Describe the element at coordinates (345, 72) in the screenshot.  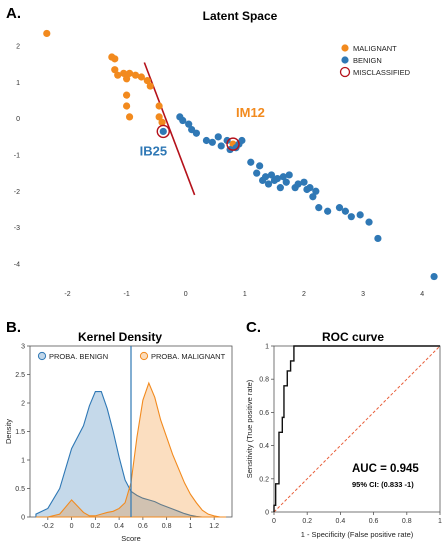
I see `legend-misclassified-marker` at that location.